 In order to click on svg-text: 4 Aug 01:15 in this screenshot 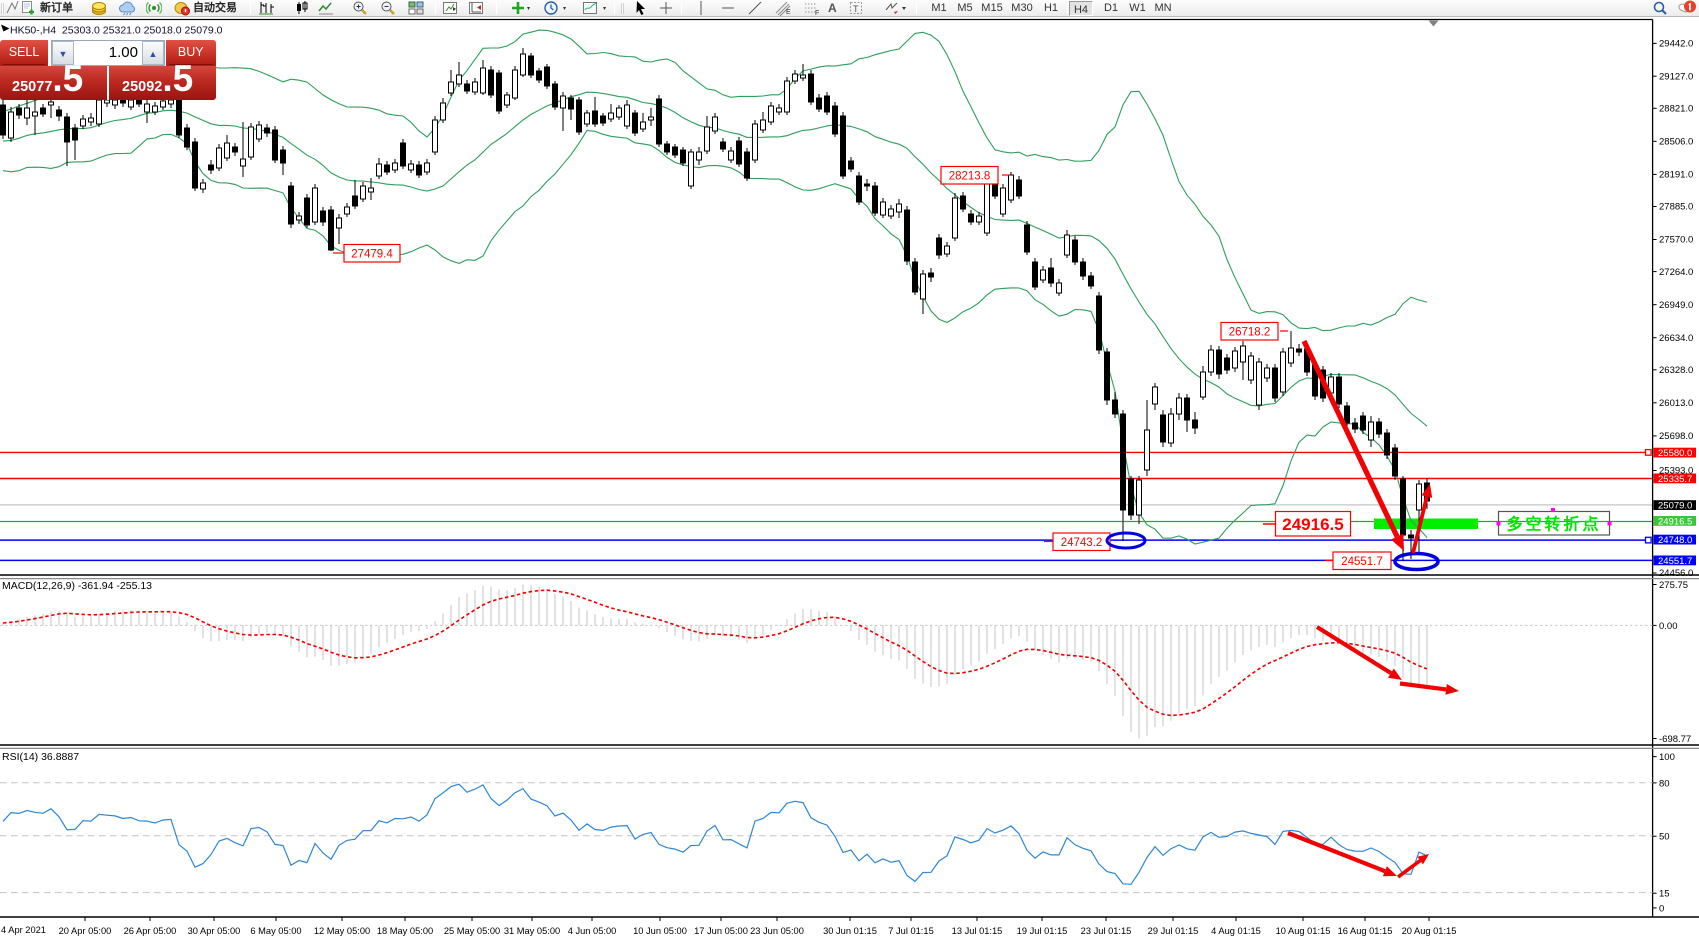, I will do `click(1236, 931)`.